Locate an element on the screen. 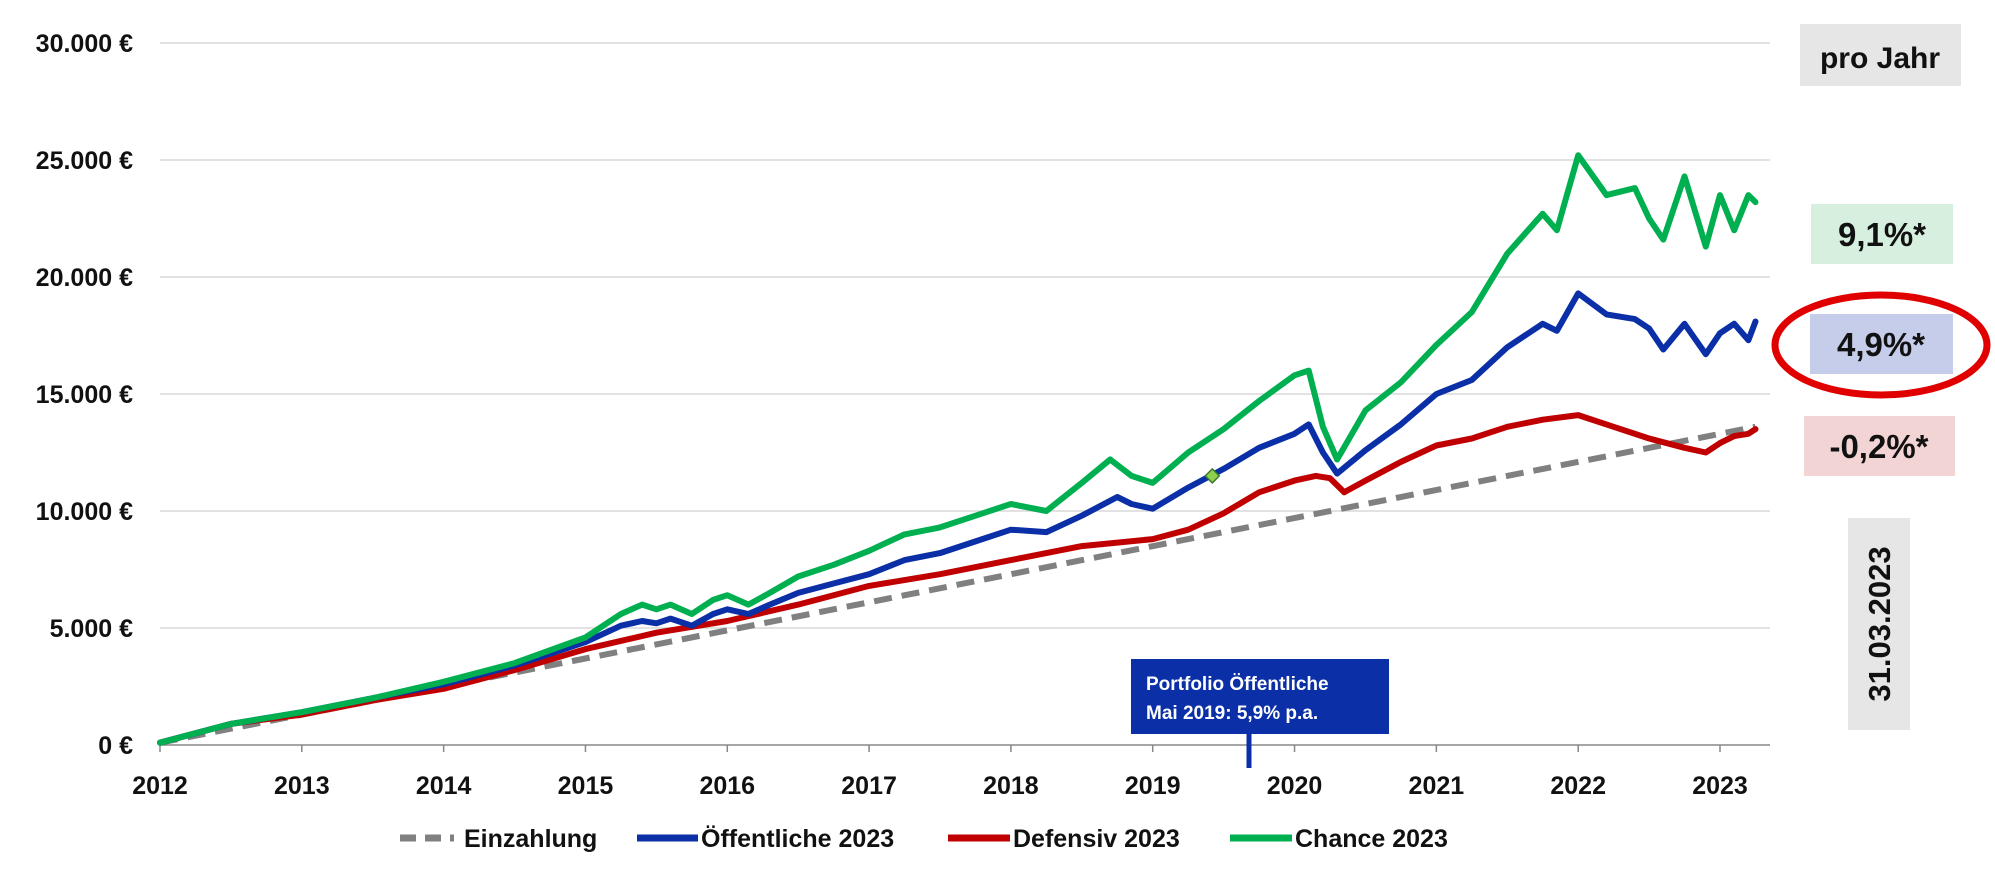  date-box is located at coordinates (1879, 624).